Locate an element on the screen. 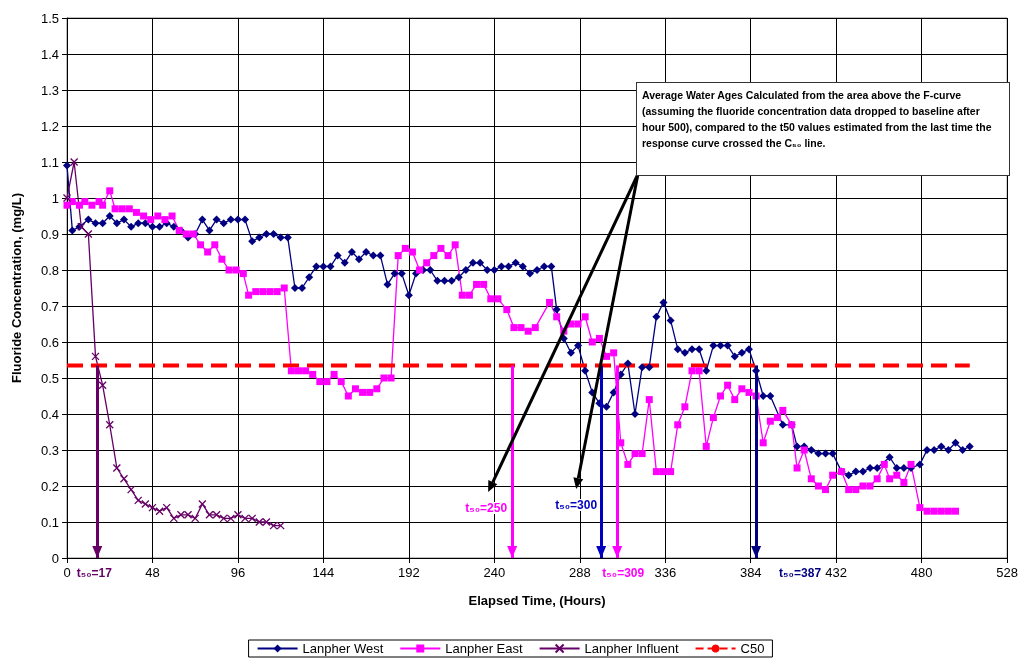  x-tick-label: 384 is located at coordinates (750, 572).